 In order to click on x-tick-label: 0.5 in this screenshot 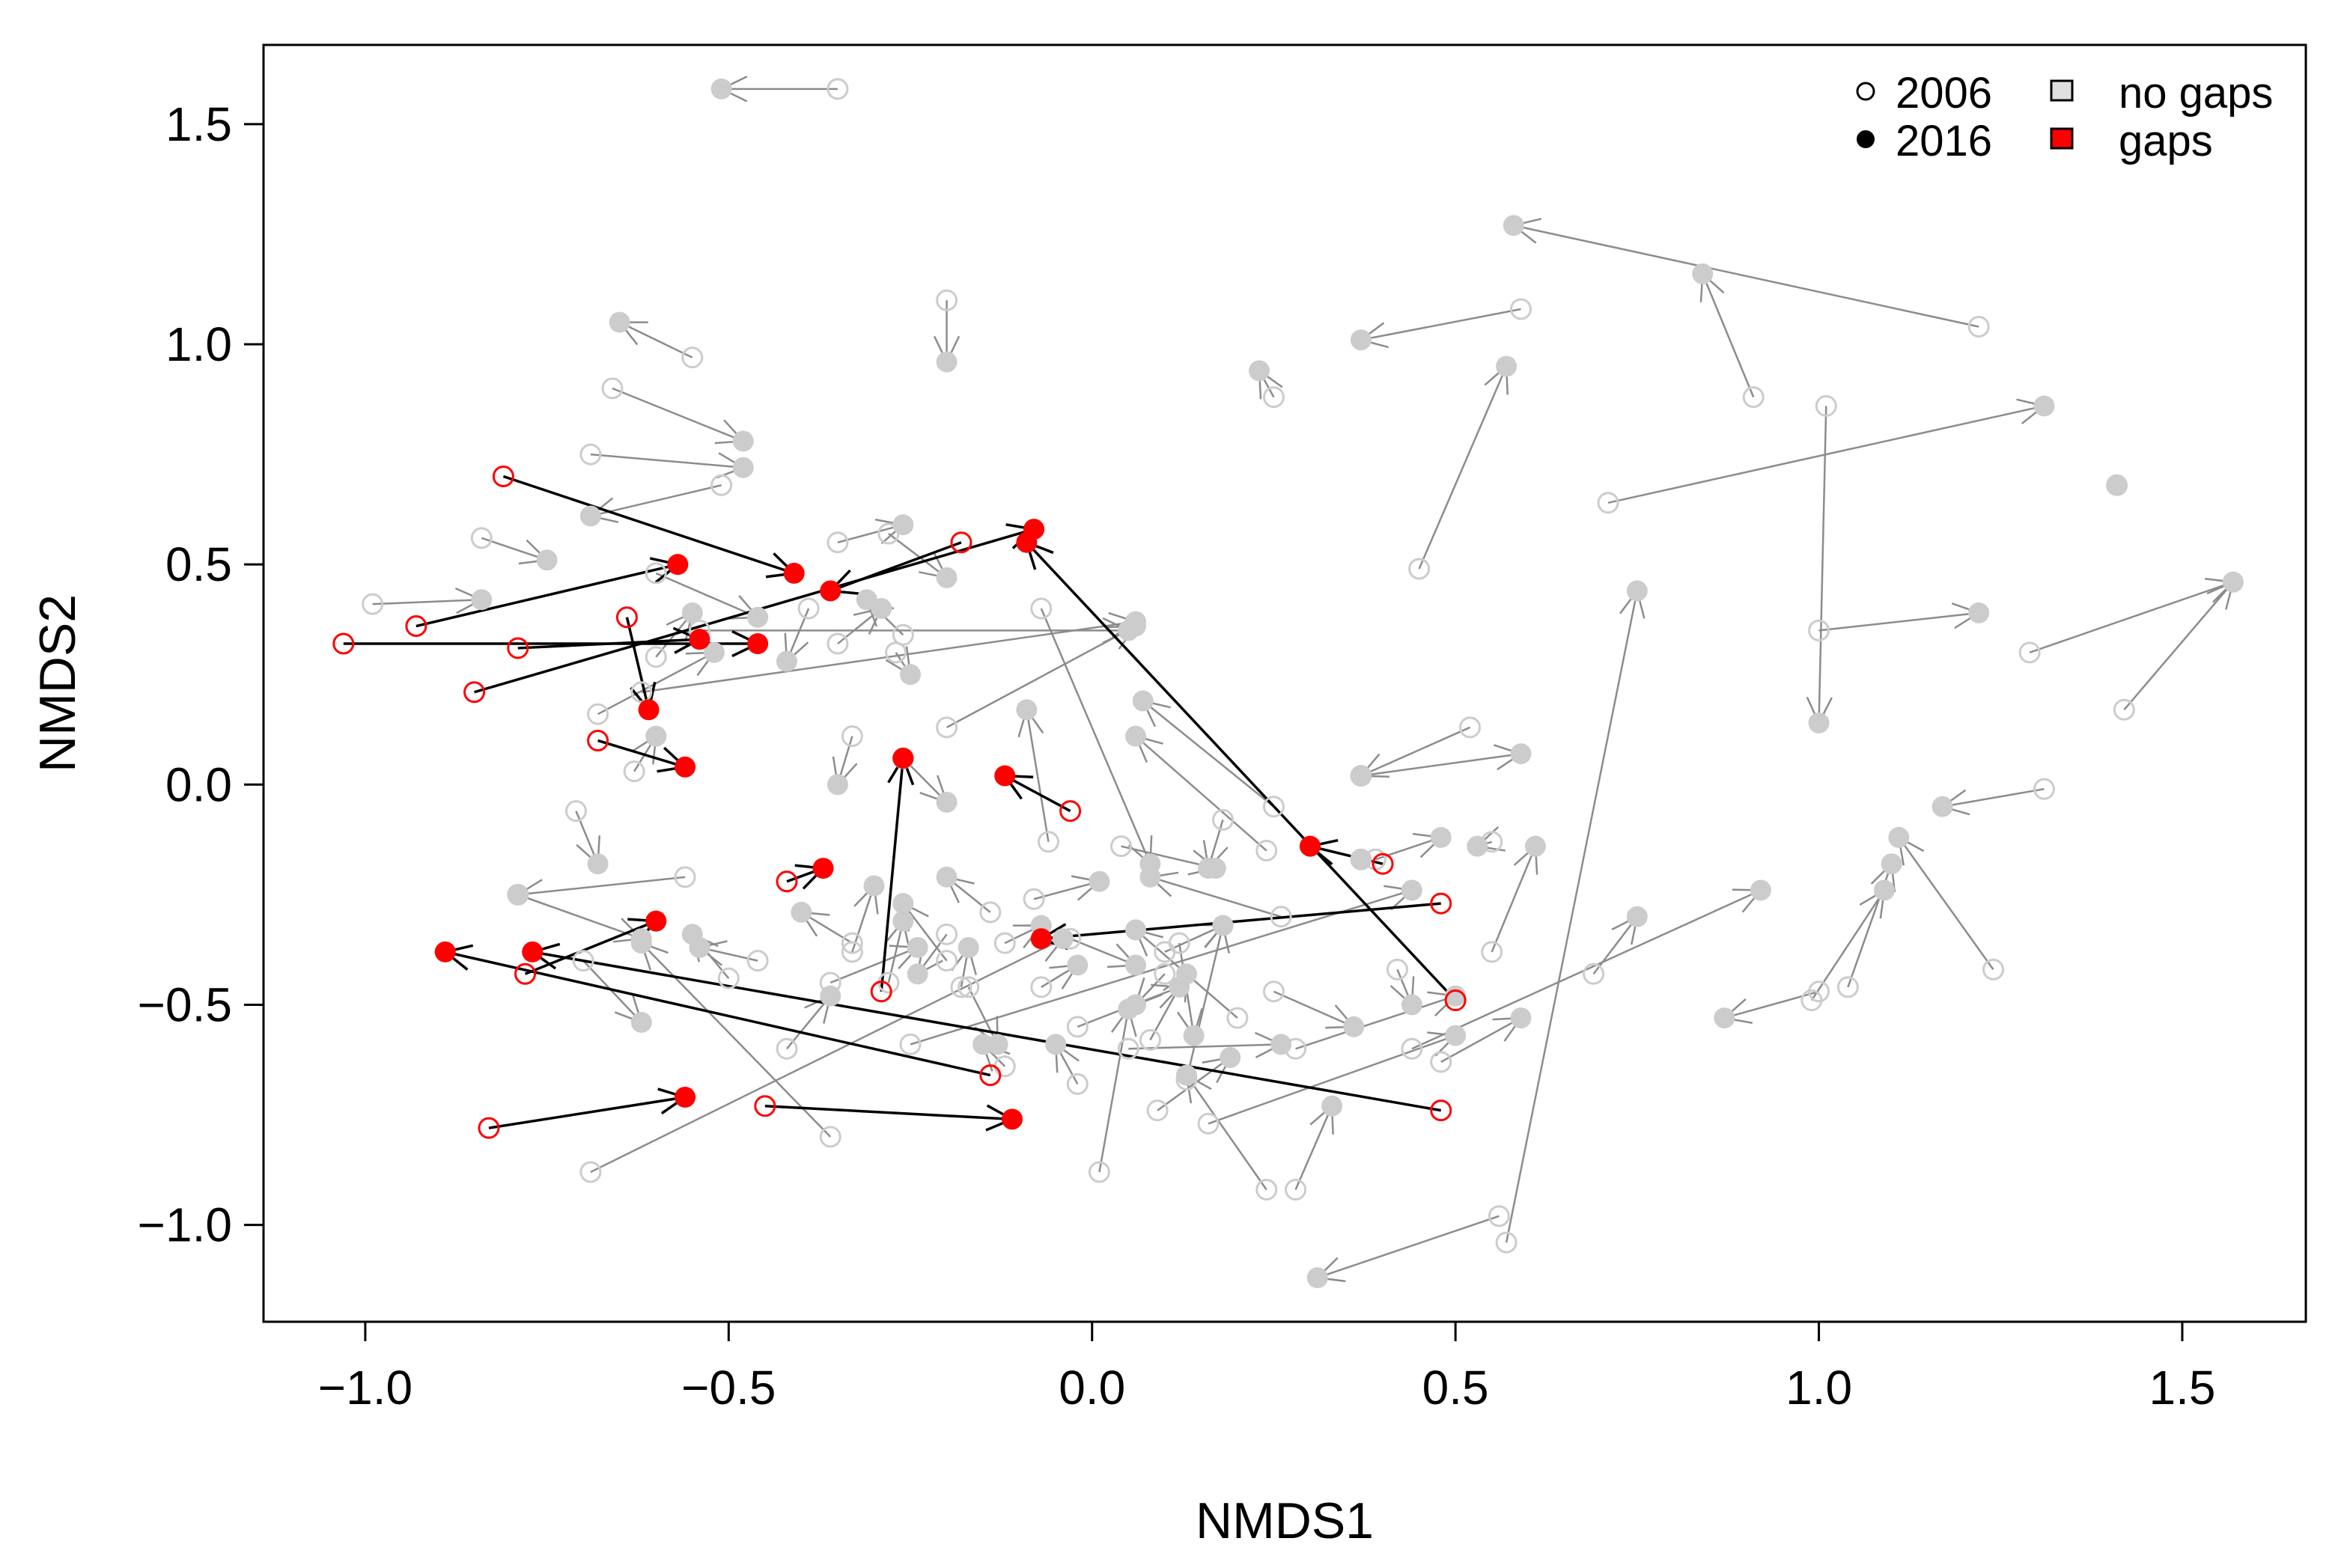, I will do `click(1455, 1388)`.